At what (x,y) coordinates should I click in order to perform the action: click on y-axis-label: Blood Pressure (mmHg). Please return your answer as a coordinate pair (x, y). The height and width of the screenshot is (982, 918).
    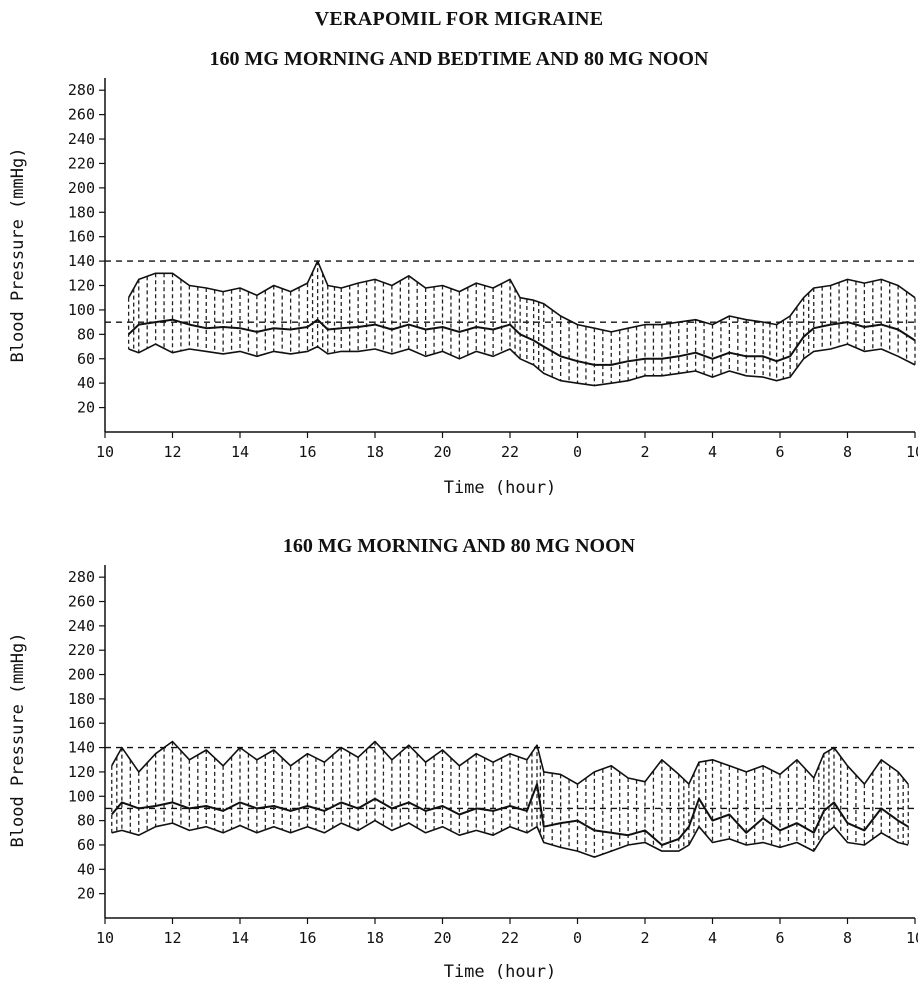
    Looking at the image, I should click on (18, 740).